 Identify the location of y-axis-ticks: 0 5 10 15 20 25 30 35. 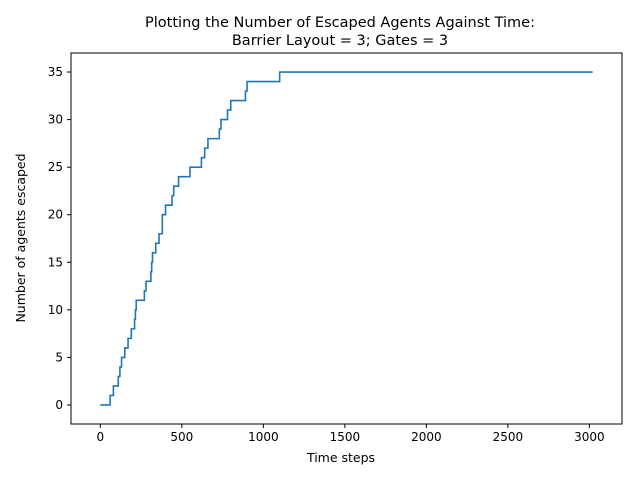
(59, 238).